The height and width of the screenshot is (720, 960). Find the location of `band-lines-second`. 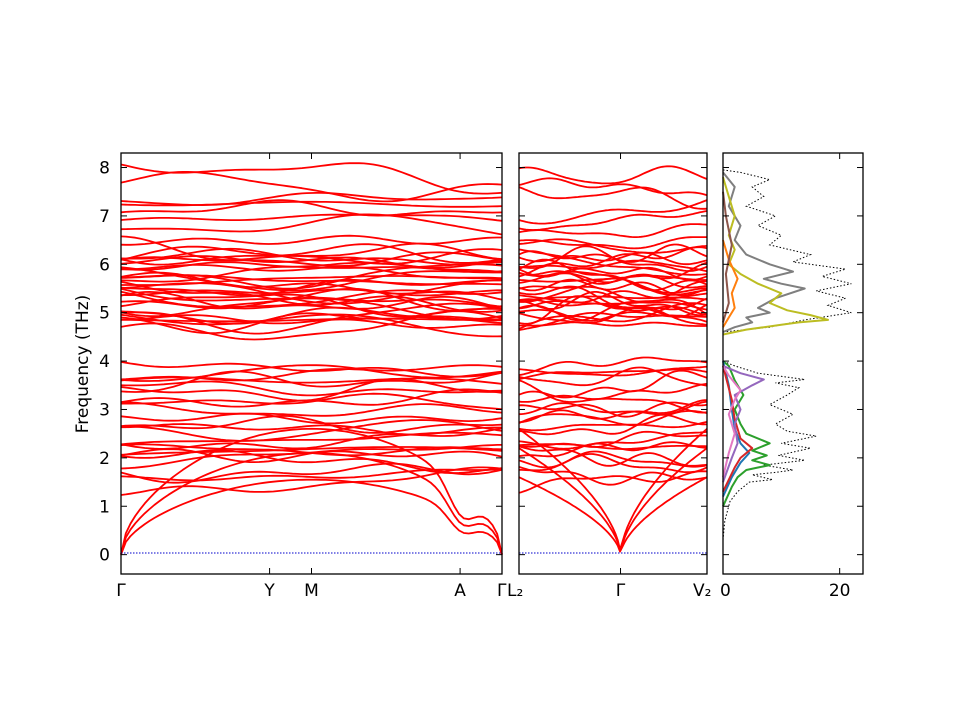

band-lines-second is located at coordinates (613, 359).